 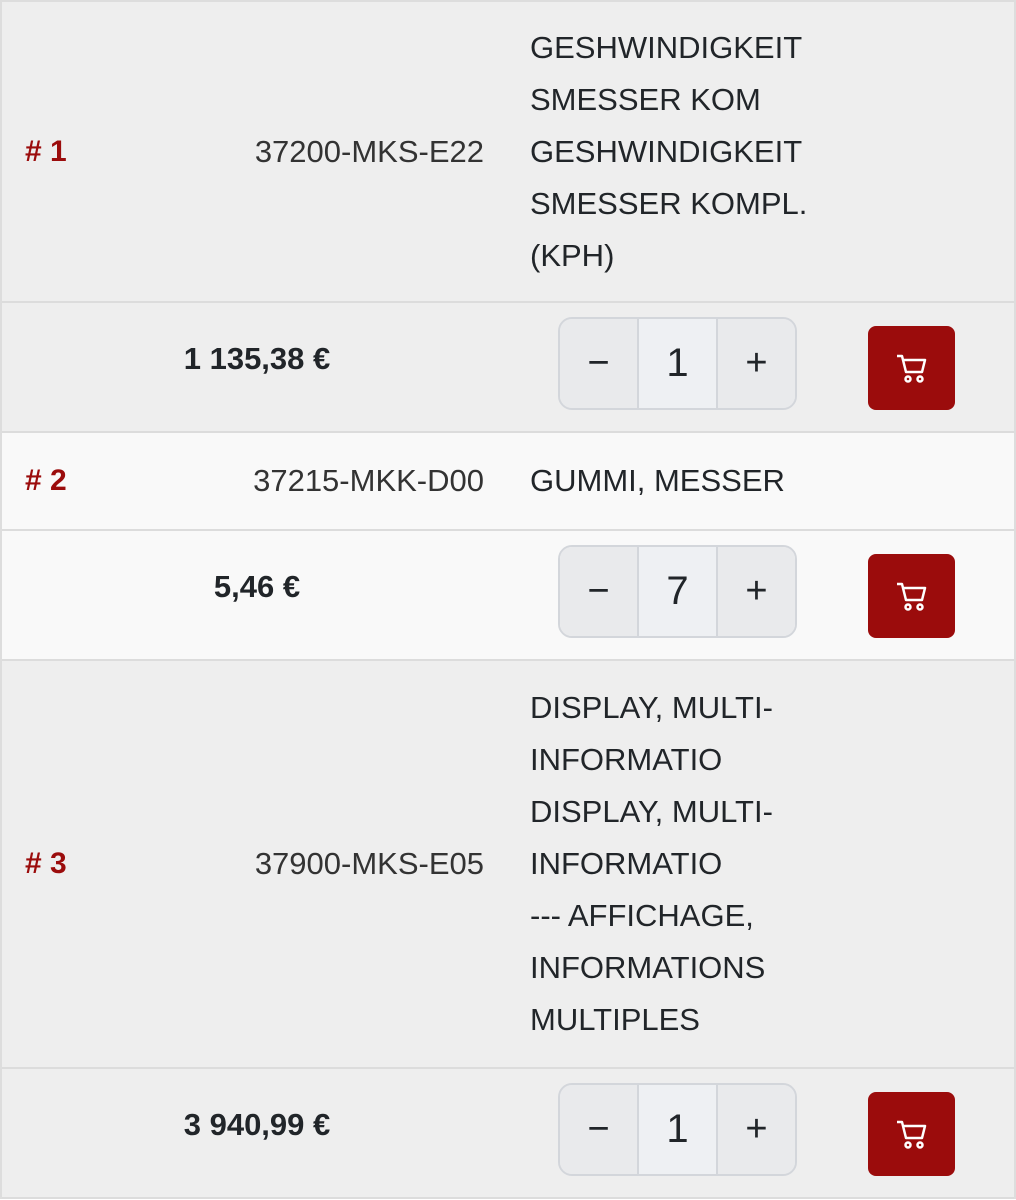 What do you see at coordinates (508, 482) in the screenshot?
I see `part-row: # 2 37215-MKK-D00 GUMMI, MESSER` at bounding box center [508, 482].